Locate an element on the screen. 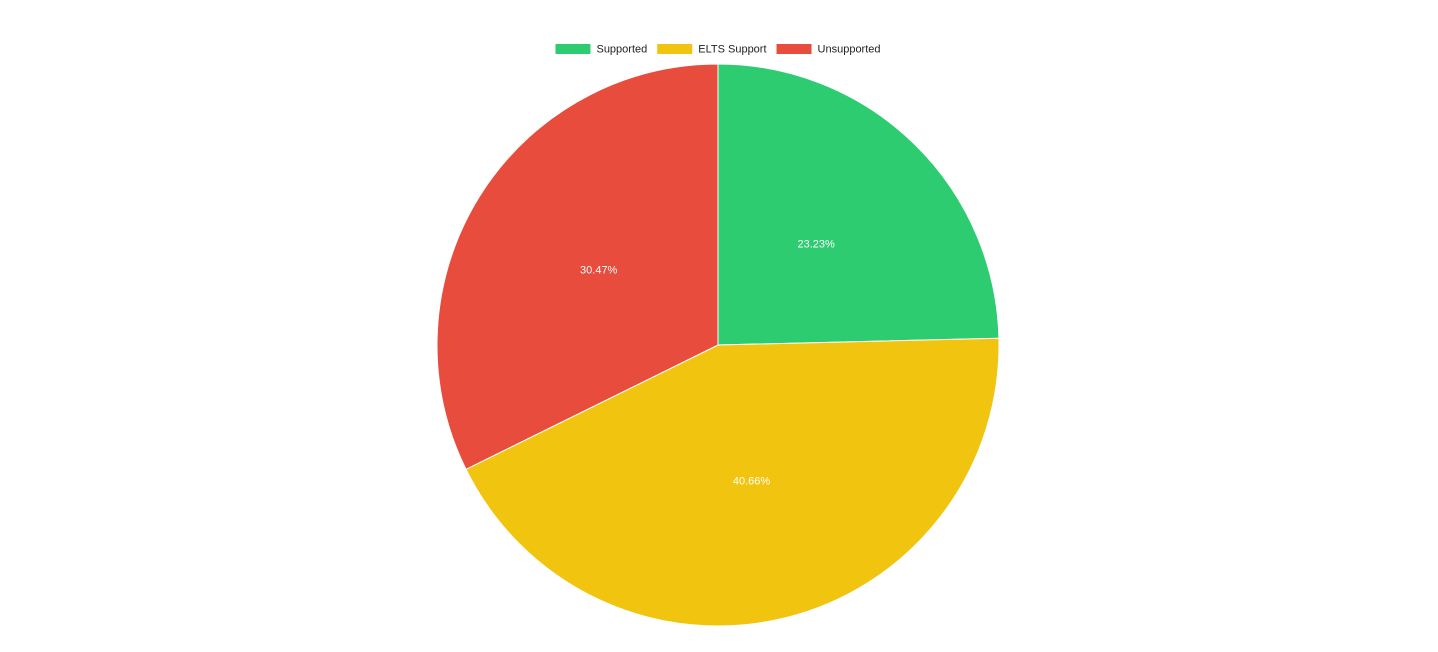 The image size is (1438, 652). legend-label: Supported is located at coordinates (621, 49).